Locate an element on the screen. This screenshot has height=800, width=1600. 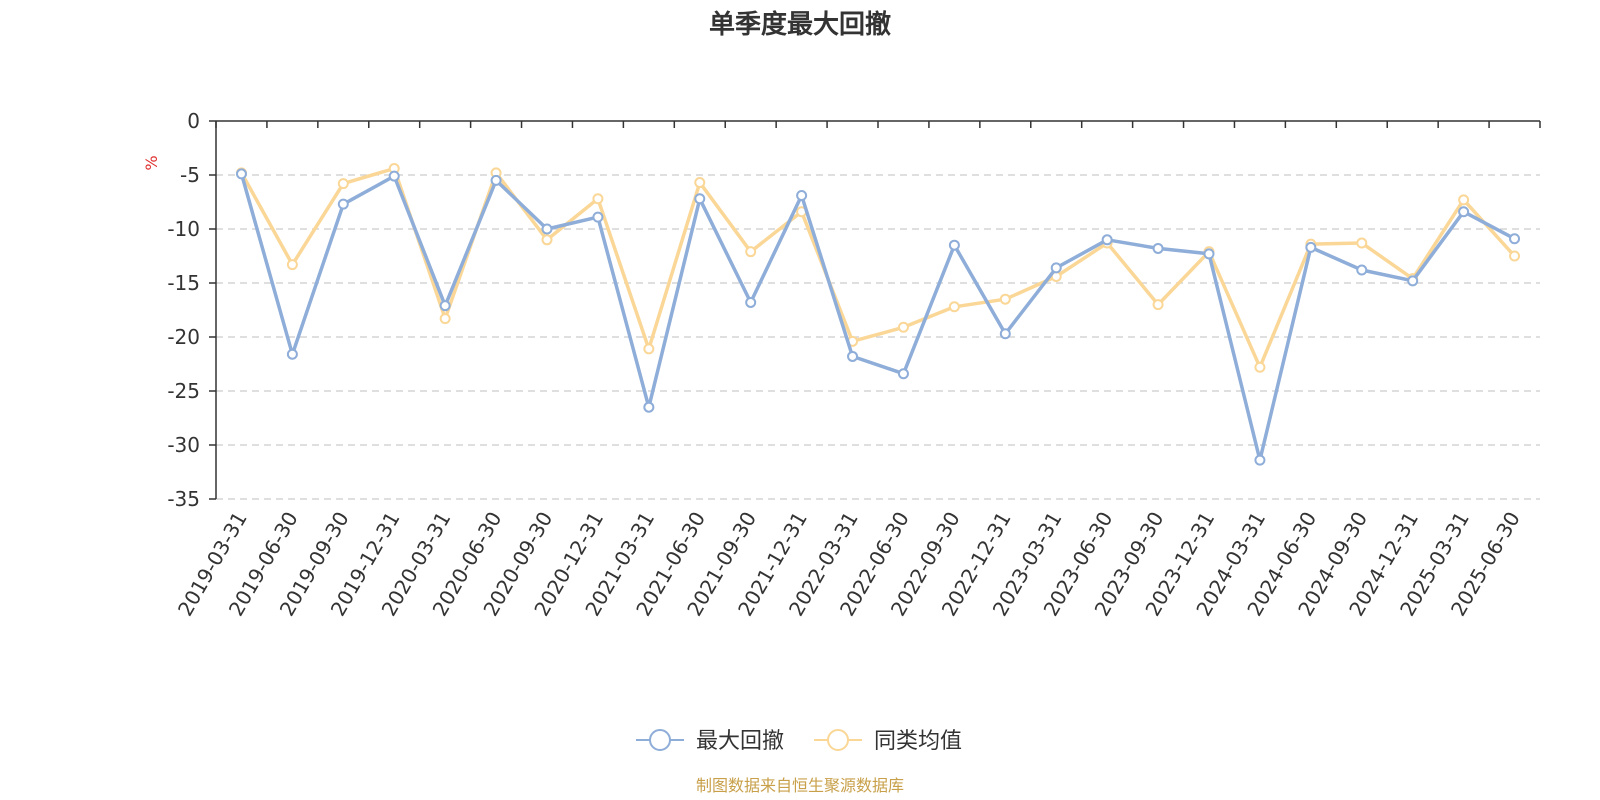
legend-label: 同类均值 is located at coordinates (918, 741).